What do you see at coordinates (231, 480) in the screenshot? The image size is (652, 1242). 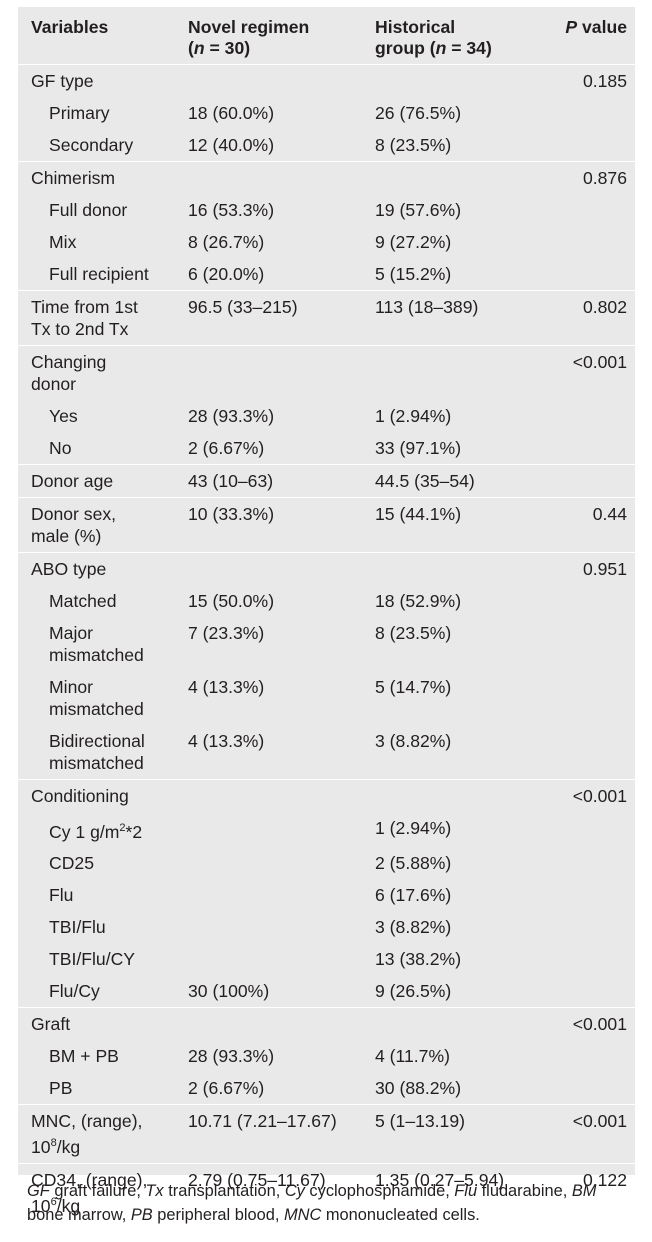 I see `novel-value-cell: 43 (10–63)` at bounding box center [231, 480].